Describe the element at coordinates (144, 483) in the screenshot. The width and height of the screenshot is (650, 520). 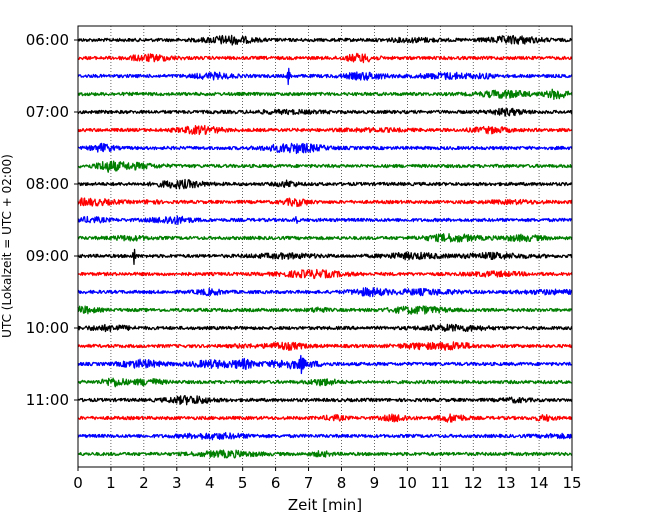
I see `x-tick-label-2: 2` at that location.